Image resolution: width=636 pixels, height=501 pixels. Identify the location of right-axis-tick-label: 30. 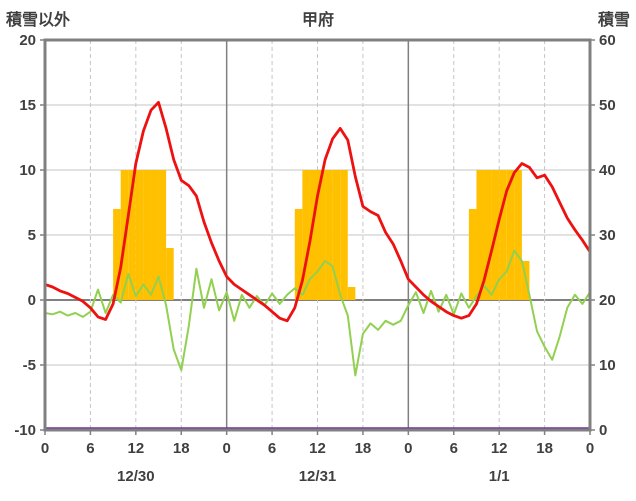
(607, 235).